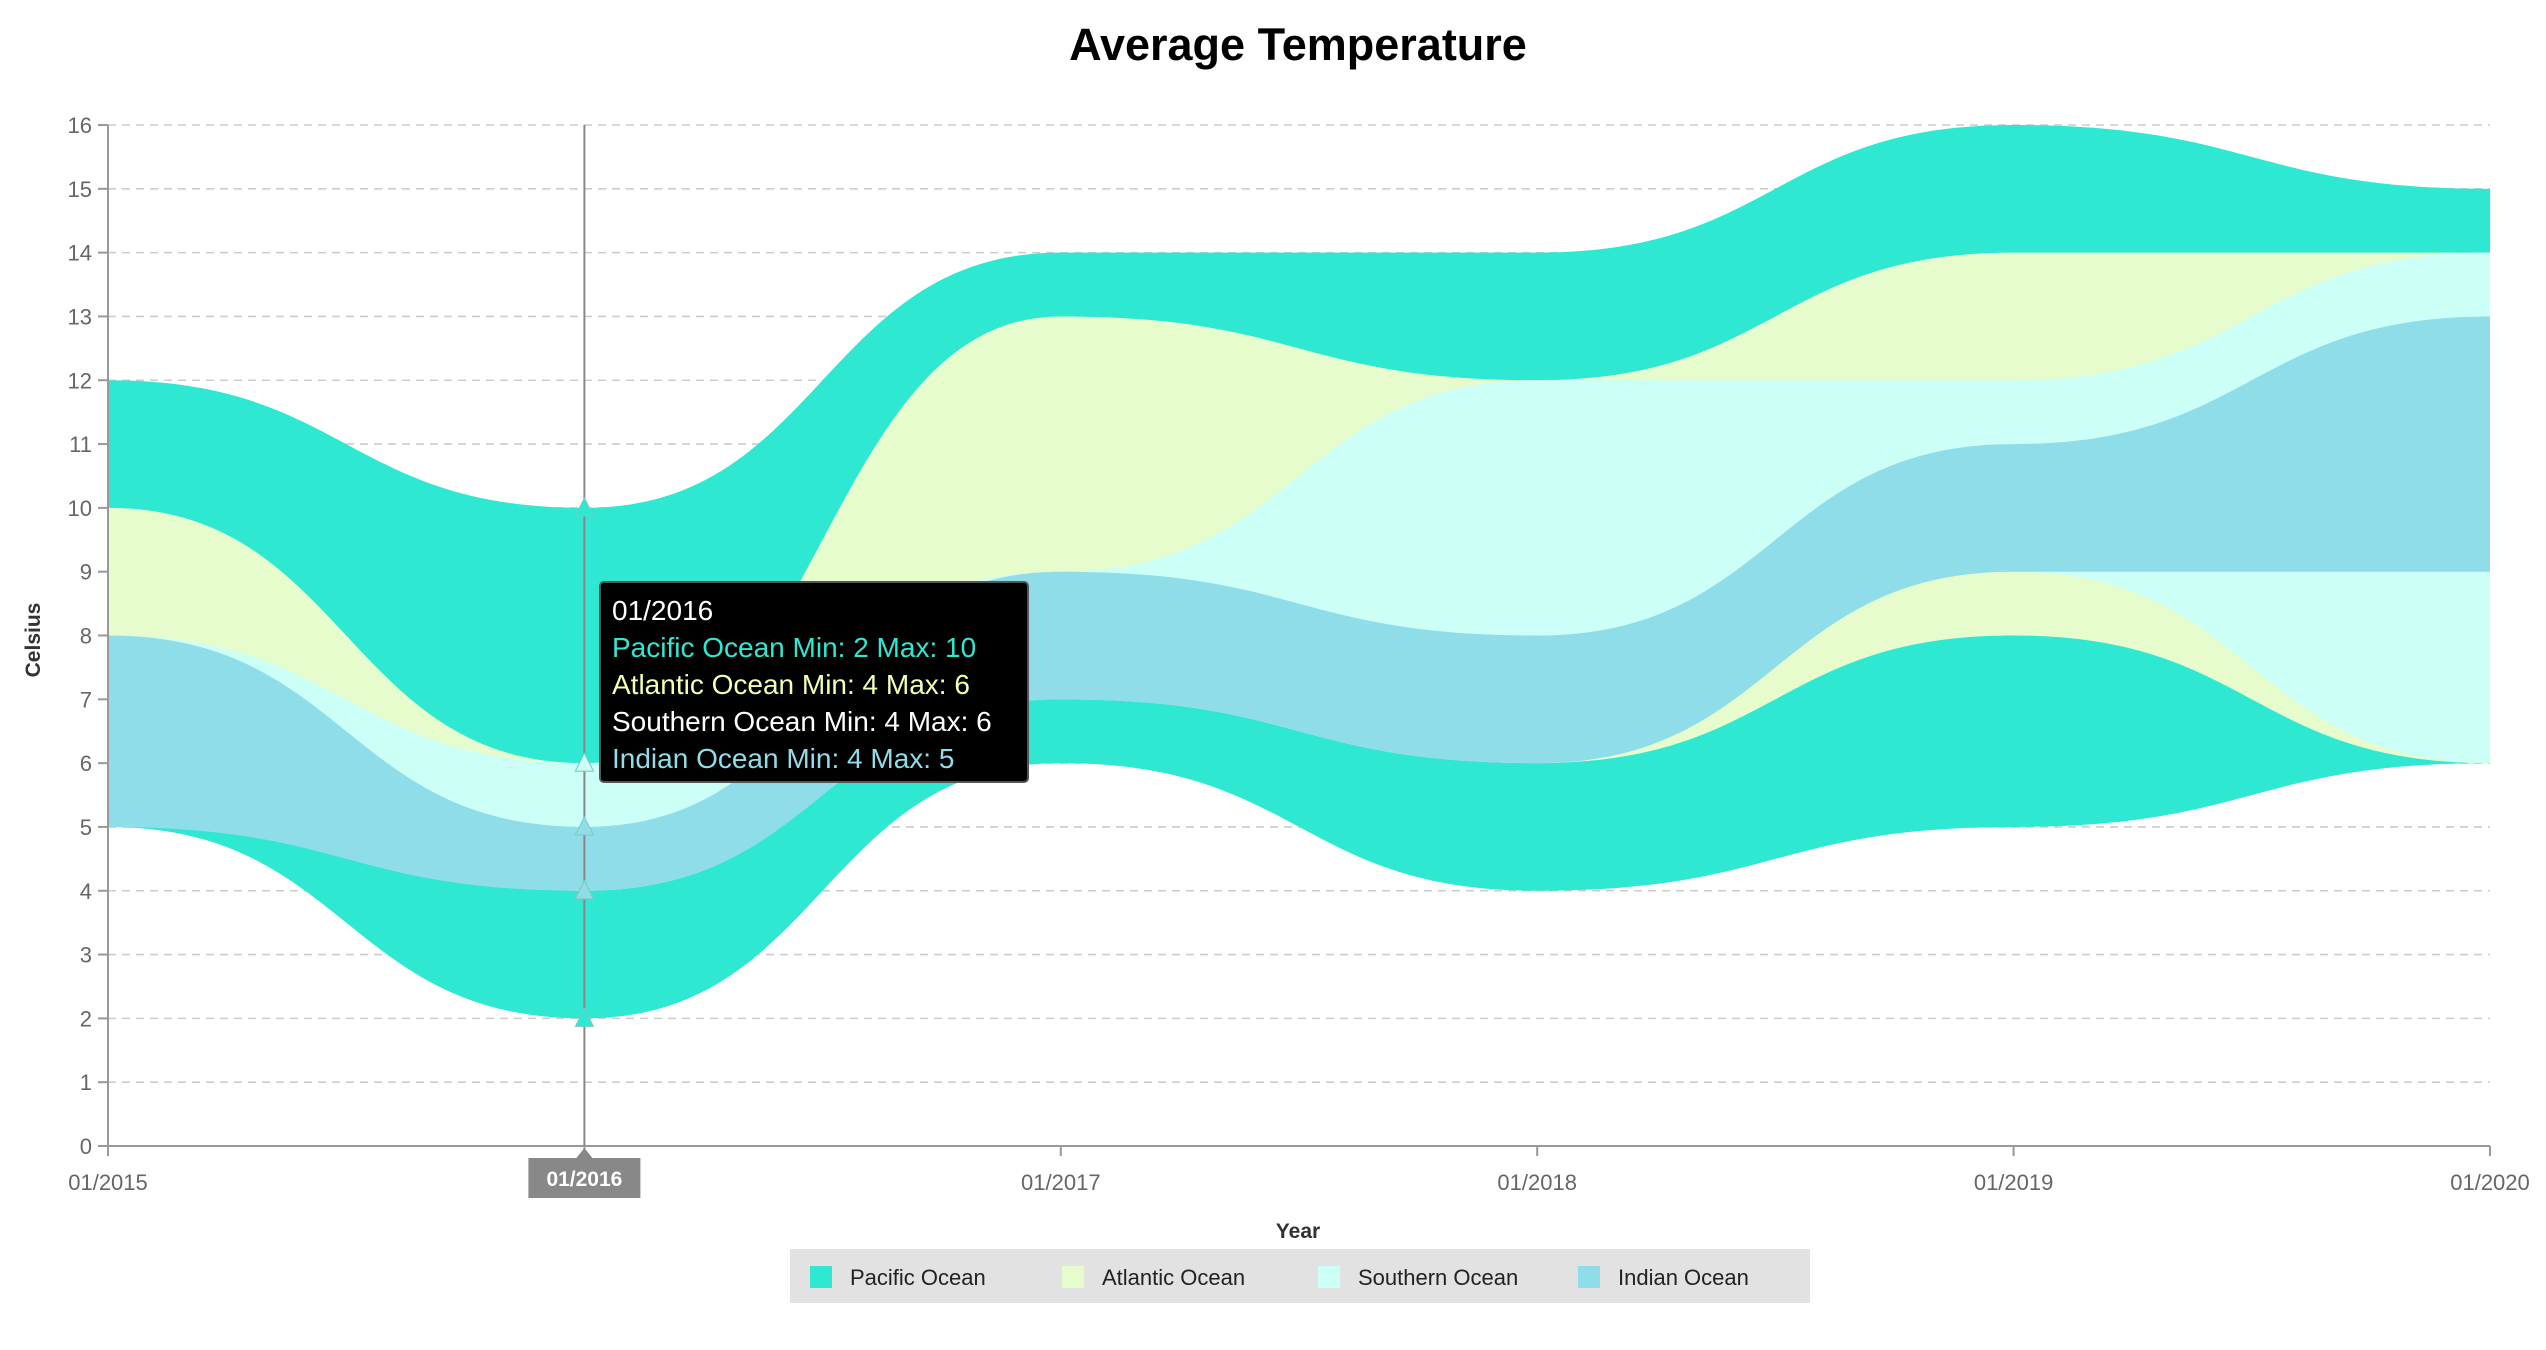  What do you see at coordinates (80, 508) in the screenshot?
I see `y-tick-label: 10` at bounding box center [80, 508].